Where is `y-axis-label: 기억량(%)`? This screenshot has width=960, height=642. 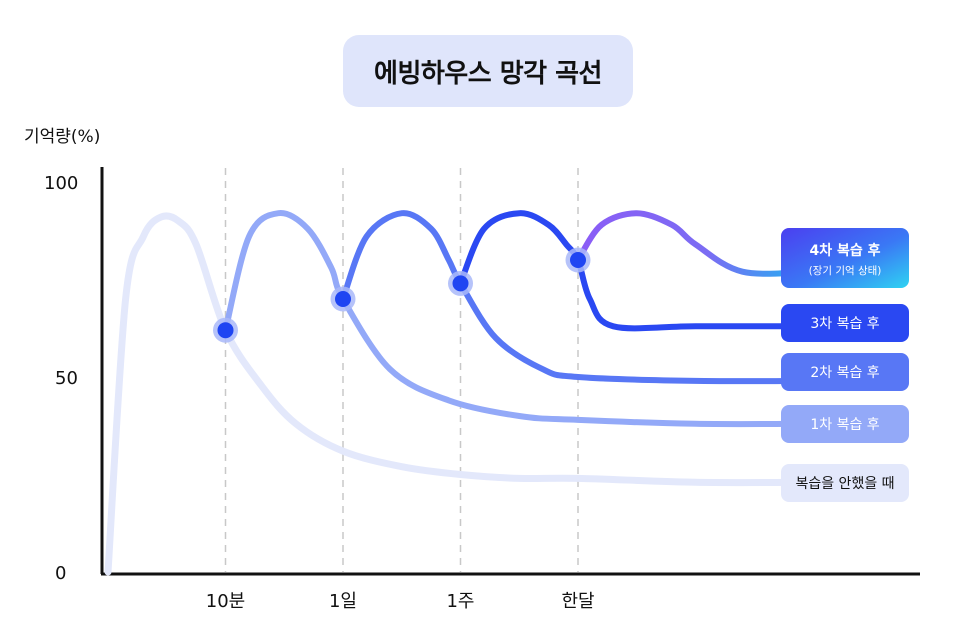 y-axis-label: 기억량(%) is located at coordinates (62, 137).